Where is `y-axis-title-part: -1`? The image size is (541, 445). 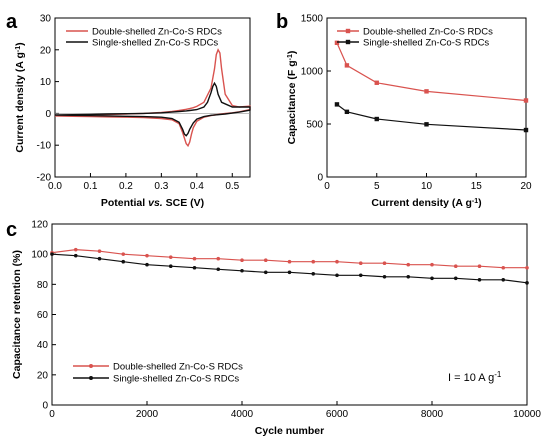 y-axis-title-part: -1 is located at coordinates (18, 49).